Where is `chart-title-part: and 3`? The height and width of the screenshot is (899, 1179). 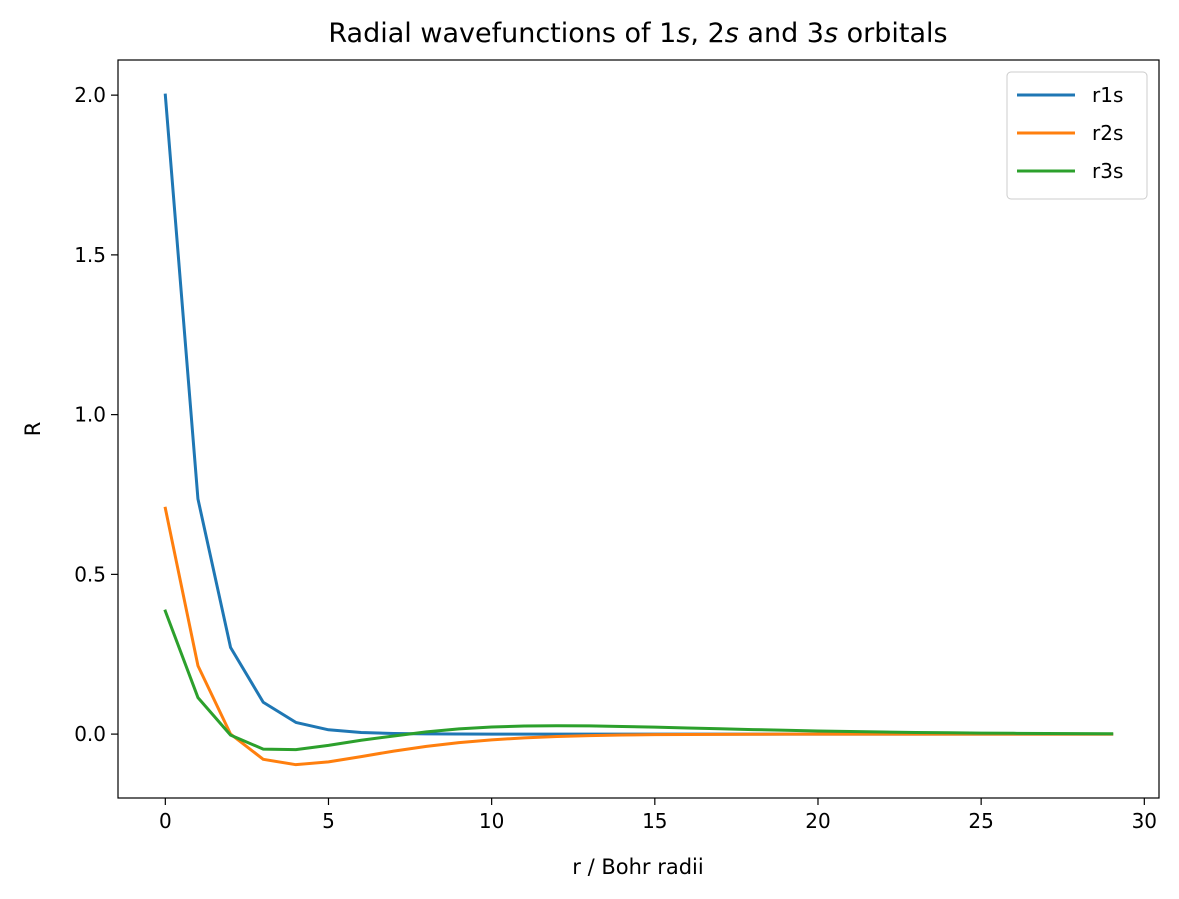 chart-title-part: and 3 is located at coordinates (781, 33).